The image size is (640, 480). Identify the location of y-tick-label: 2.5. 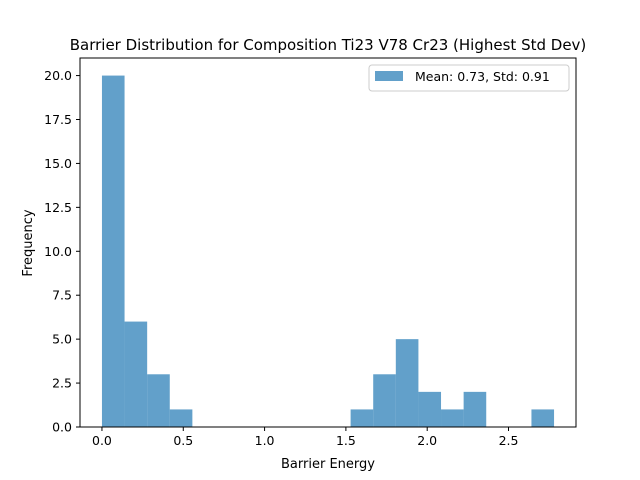
(62, 383).